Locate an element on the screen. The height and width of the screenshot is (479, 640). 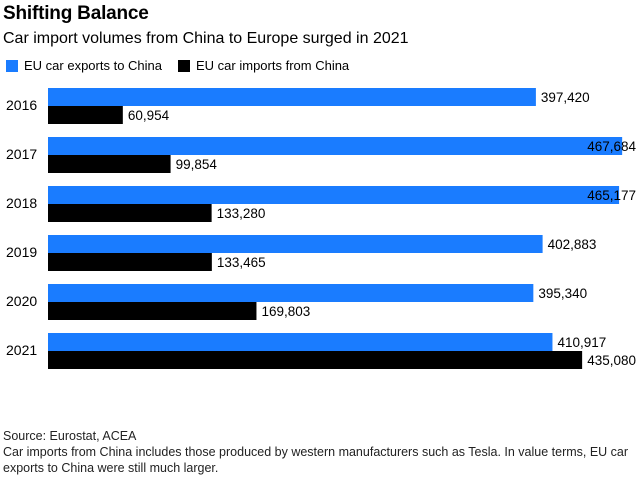
bar-imports-2017 is located at coordinates (109, 164).